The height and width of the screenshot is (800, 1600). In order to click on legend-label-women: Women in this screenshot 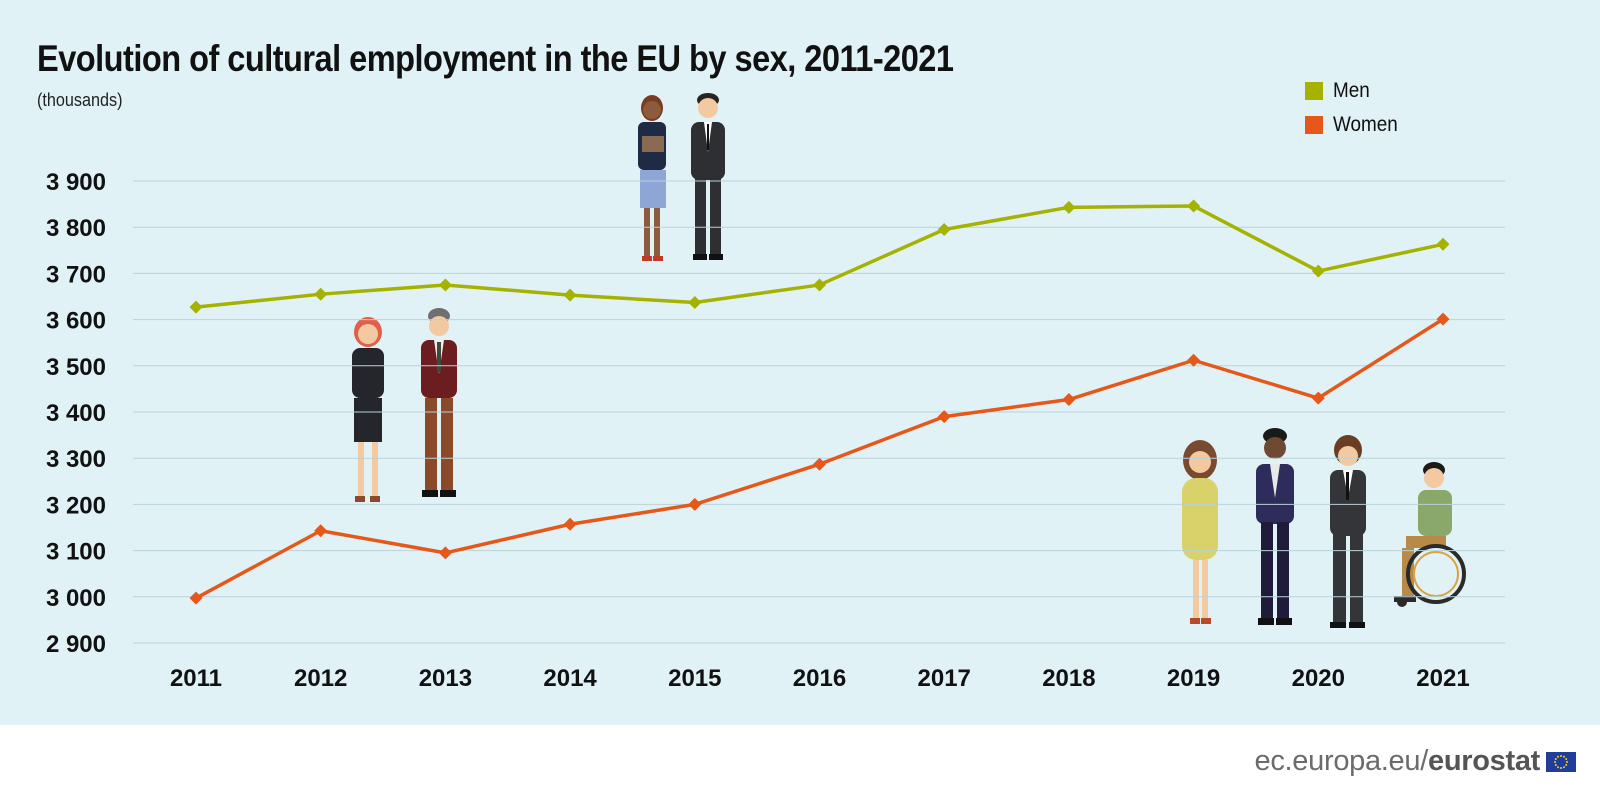, I will do `click(1365, 124)`.